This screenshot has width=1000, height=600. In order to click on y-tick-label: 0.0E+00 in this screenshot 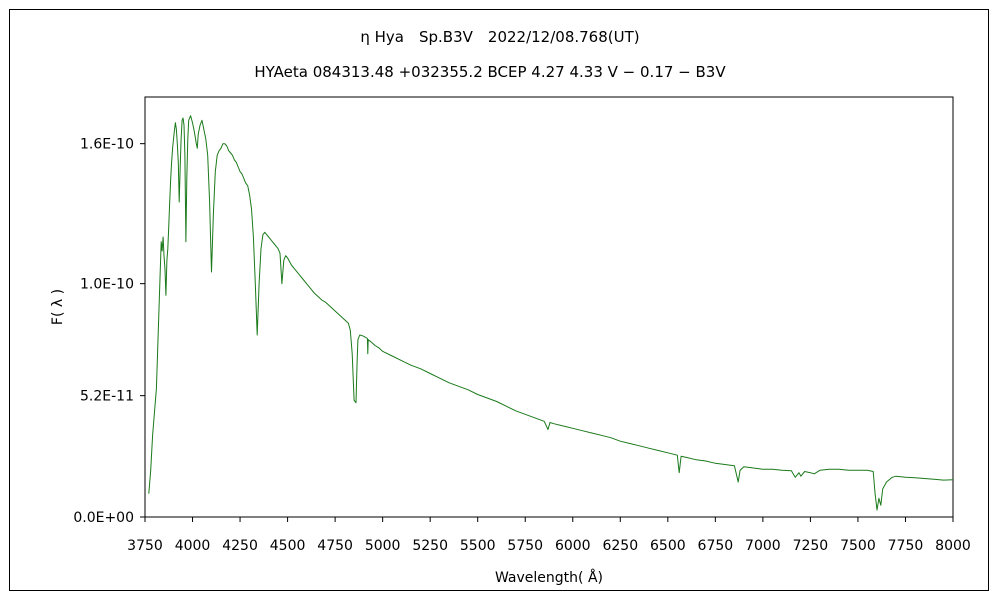, I will do `click(103, 518)`.